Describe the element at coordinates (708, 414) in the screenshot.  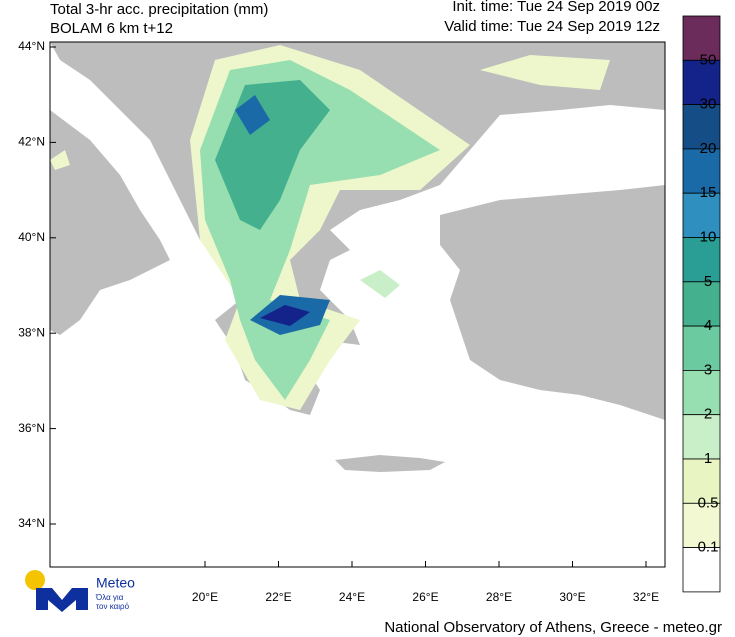
I see `colorbar-label: 2` at that location.